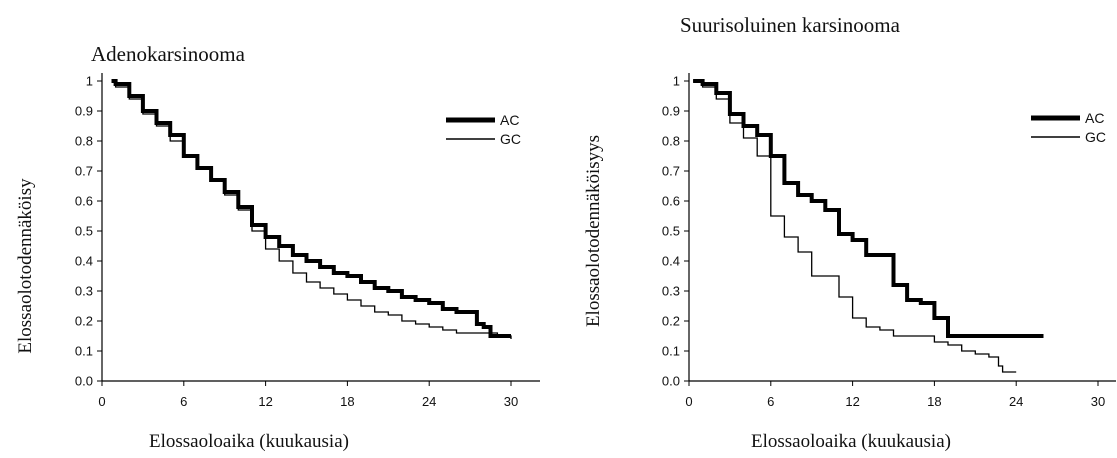 This screenshot has width=1117, height=458. What do you see at coordinates (593, 231) in the screenshot?
I see `y-axis-label: Elossaolotodennäköisyys` at bounding box center [593, 231].